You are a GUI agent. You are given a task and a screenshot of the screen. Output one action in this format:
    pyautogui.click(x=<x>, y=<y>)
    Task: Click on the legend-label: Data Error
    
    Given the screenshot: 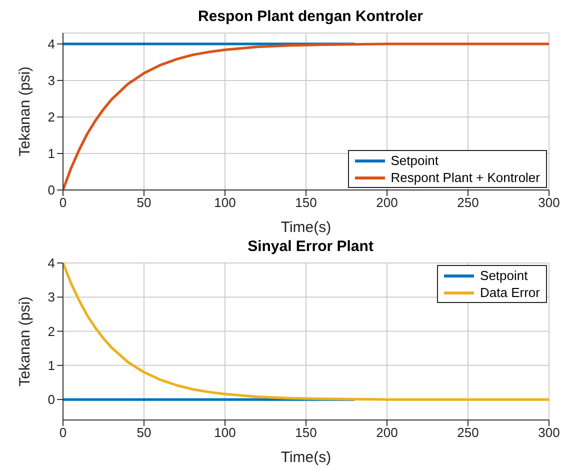 What is the action you would take?
    pyautogui.click(x=510, y=292)
    